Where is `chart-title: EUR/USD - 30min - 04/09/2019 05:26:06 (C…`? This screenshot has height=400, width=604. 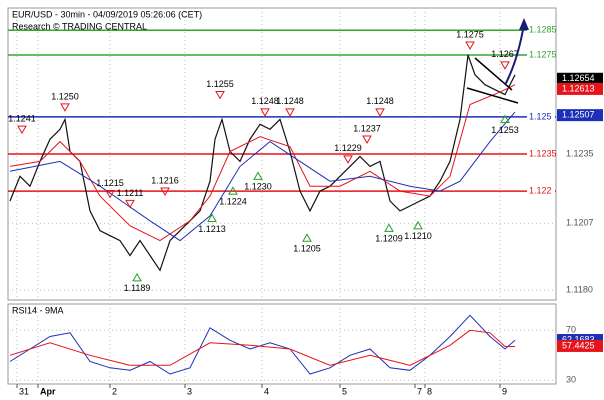 chart-title: EUR/USD - 30min - 04/09/2019 05:26:06 (C… is located at coordinates (107, 14).